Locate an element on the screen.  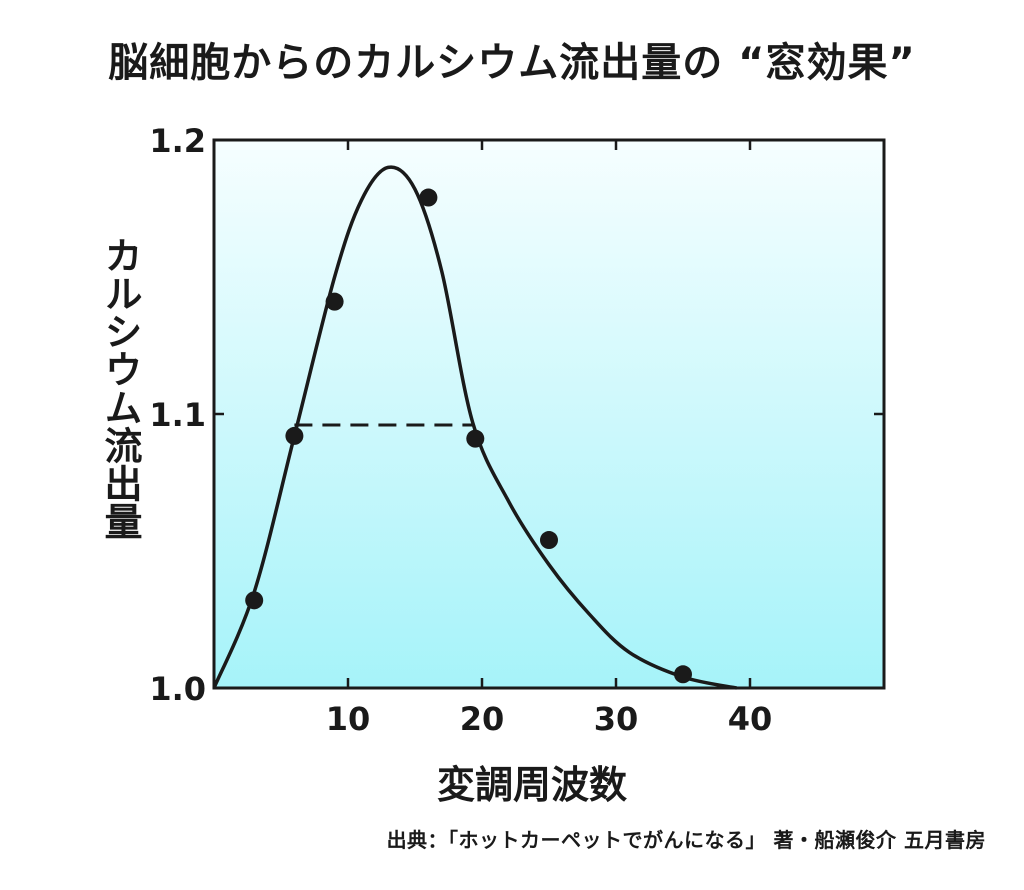
x-tick-label: 10 is located at coordinates (348, 719).